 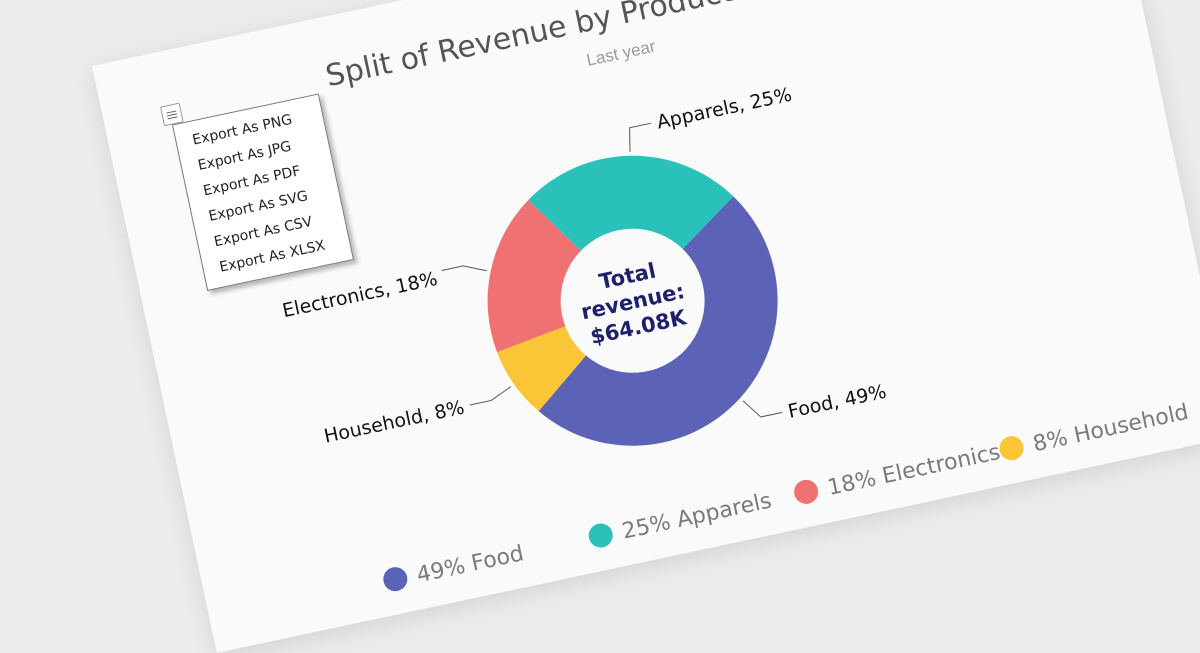 I want to click on legend-label-household: 8% Household, so click(x=1111, y=428).